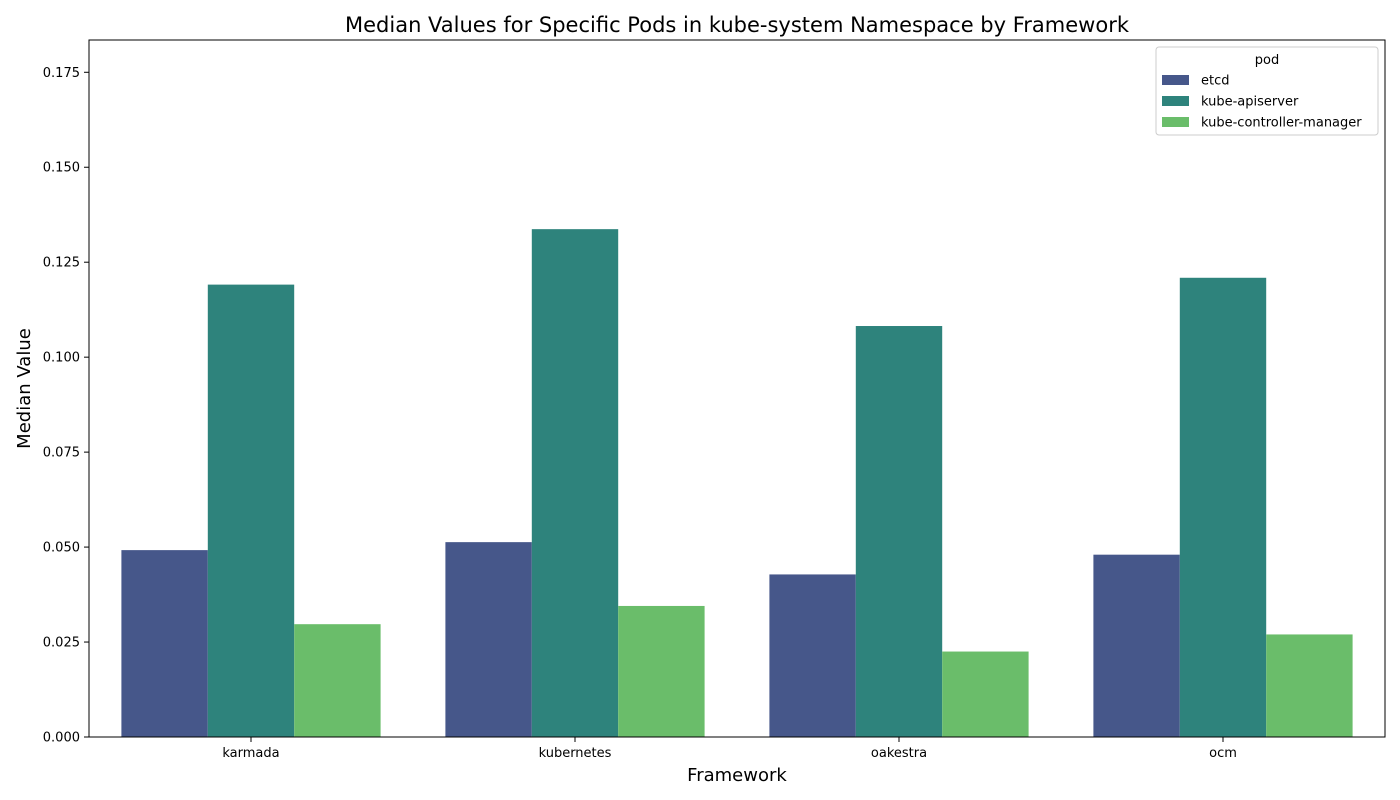  Describe the element at coordinates (1267, 60) in the screenshot. I see `legend-title: pod` at that location.